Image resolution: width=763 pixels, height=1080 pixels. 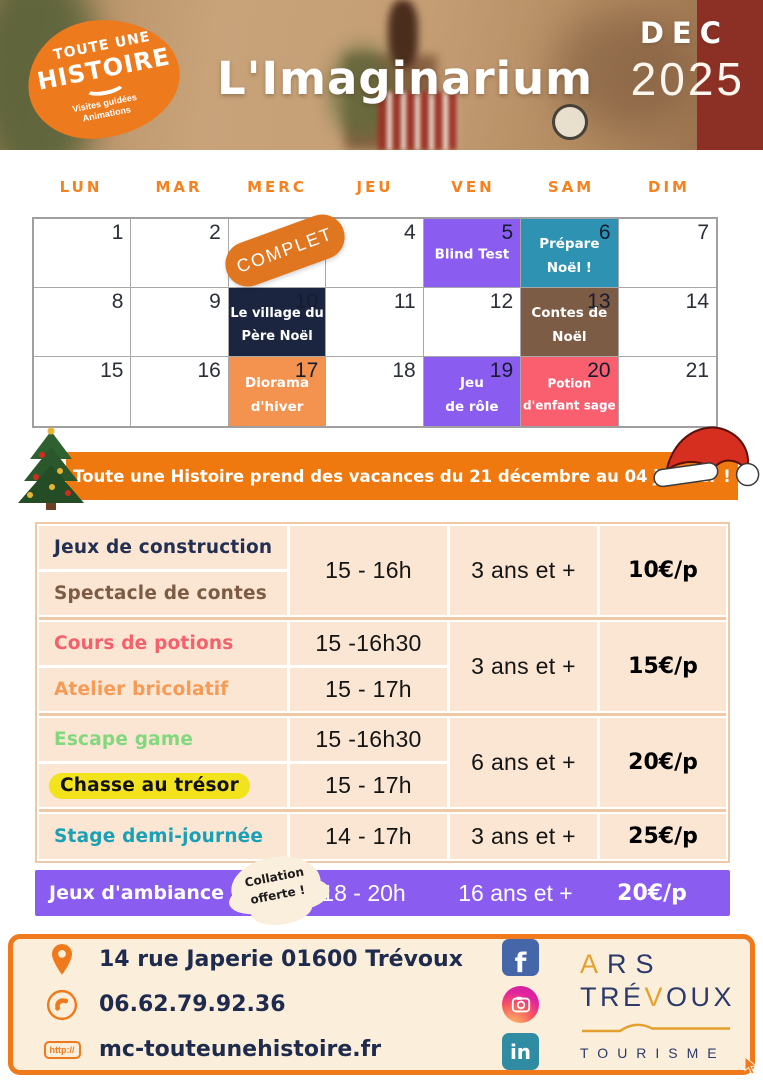 I want to click on day-number: 14, so click(x=697, y=301).